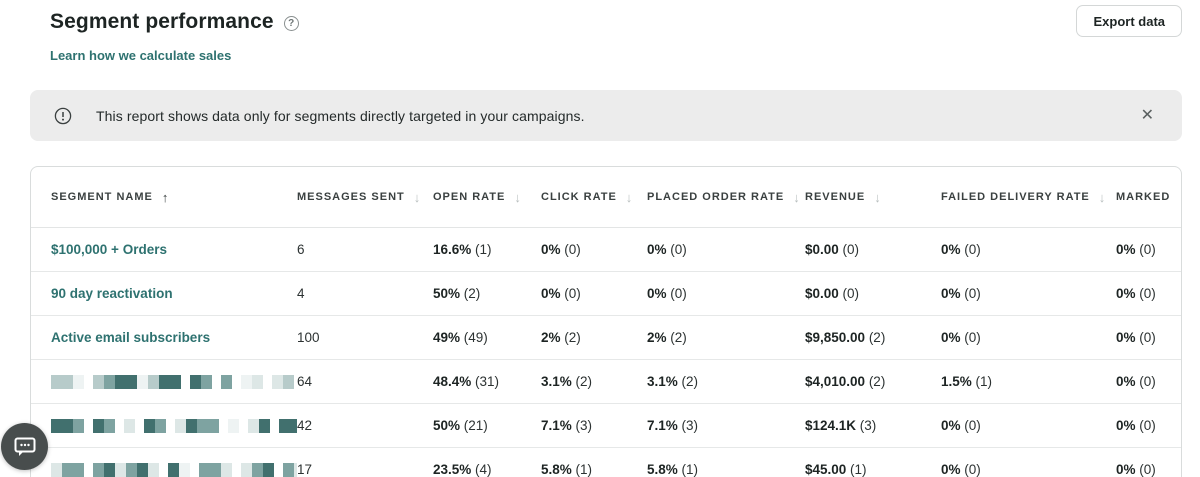  Describe the element at coordinates (873, 197) in the screenshot. I see `column-header-revenue: REVENUE ↓` at that location.